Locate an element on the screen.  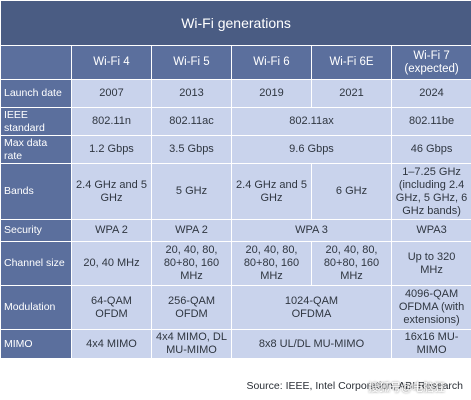
cell-bands-wifi6e: 6 GHz is located at coordinates (351, 191).